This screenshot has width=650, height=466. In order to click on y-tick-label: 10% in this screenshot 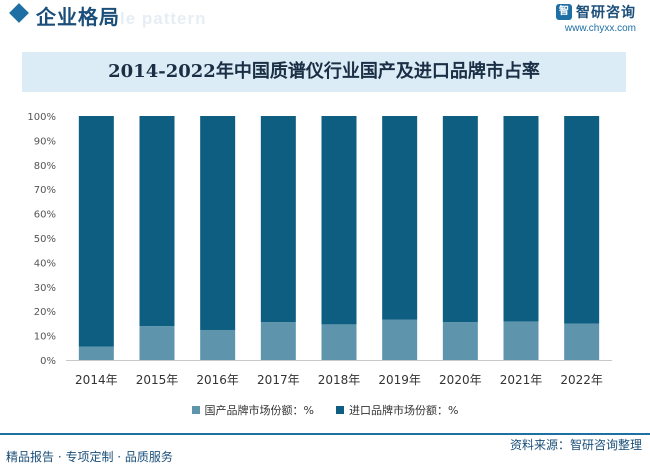, I will do `click(45, 337)`.